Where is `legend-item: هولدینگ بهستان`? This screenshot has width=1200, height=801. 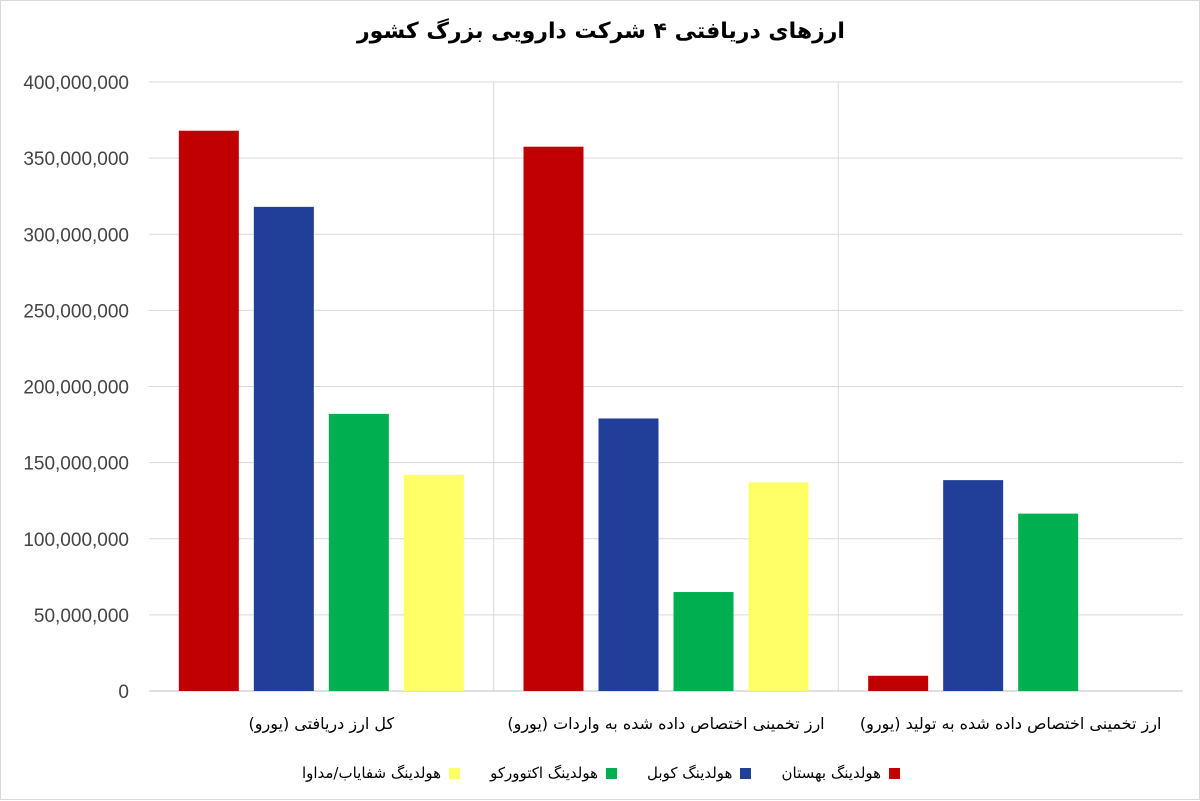
legend-item: هولدینگ بهستان is located at coordinates (841, 773).